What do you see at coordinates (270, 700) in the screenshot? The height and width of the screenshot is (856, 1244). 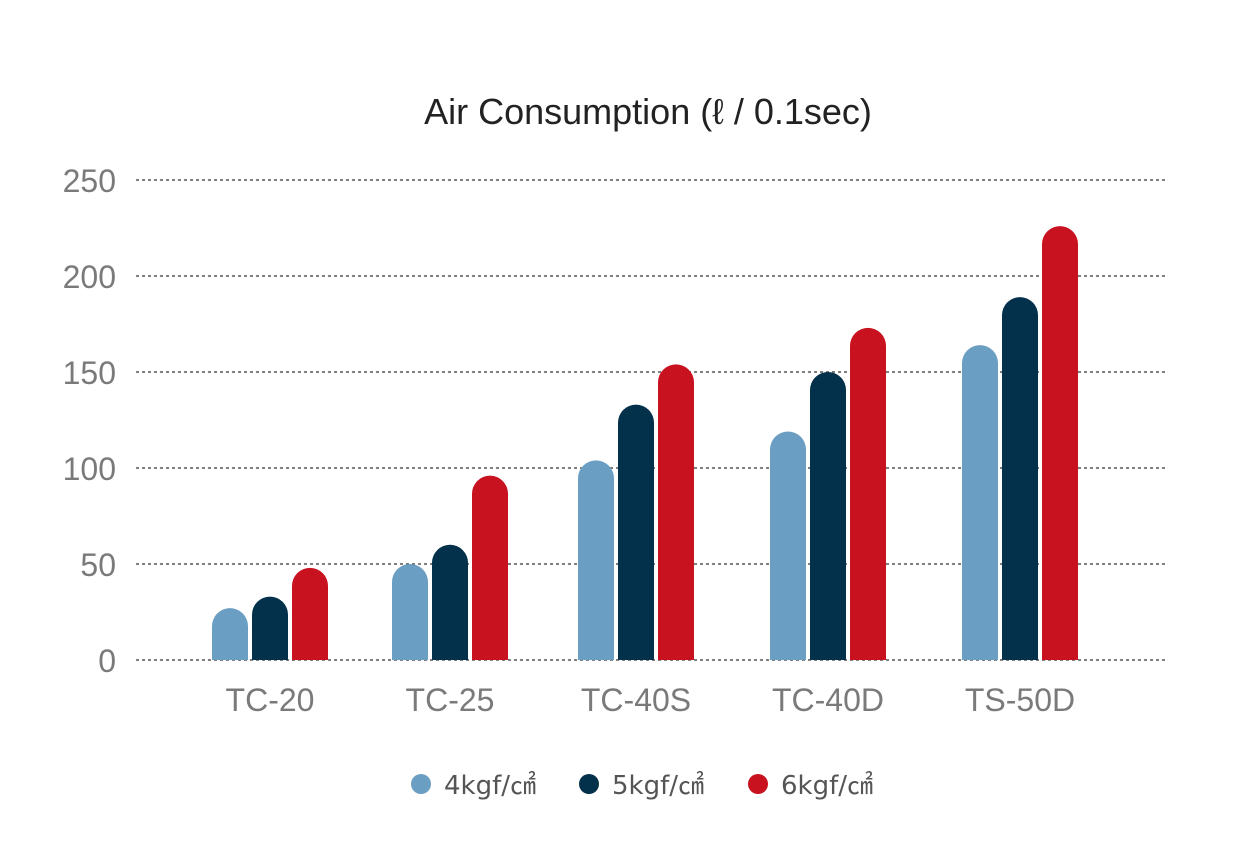 I see `x-category-label: TC-20` at bounding box center [270, 700].